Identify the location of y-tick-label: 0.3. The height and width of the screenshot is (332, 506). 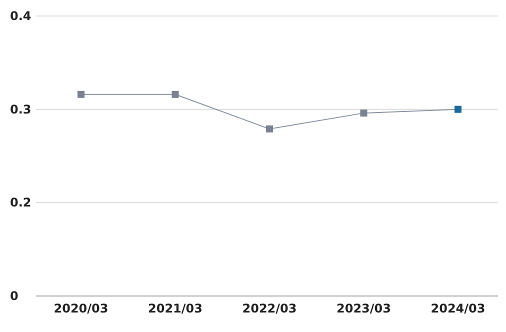
(21, 109).